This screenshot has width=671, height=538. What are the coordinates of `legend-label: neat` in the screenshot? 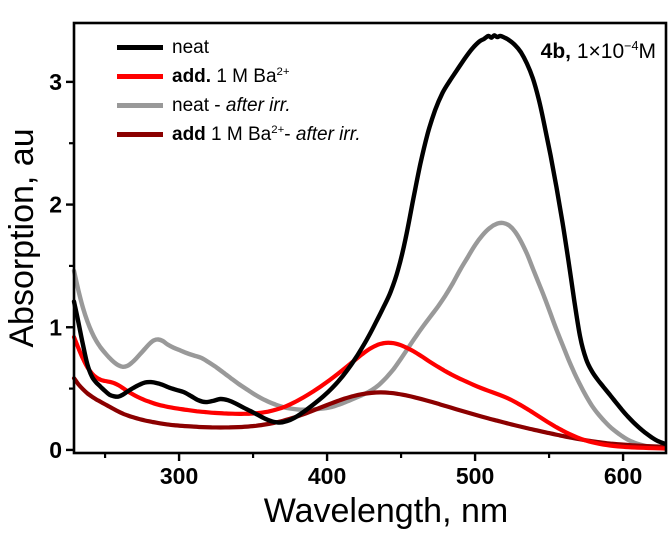 It's located at (190, 48).